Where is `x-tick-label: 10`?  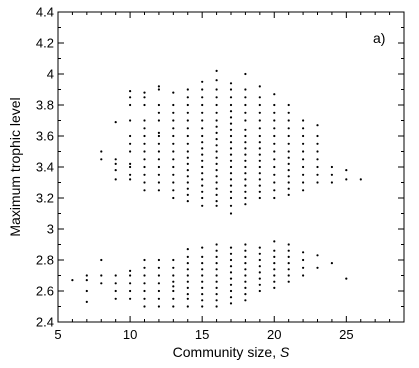
x-tick-label: 10 is located at coordinates (130, 334).